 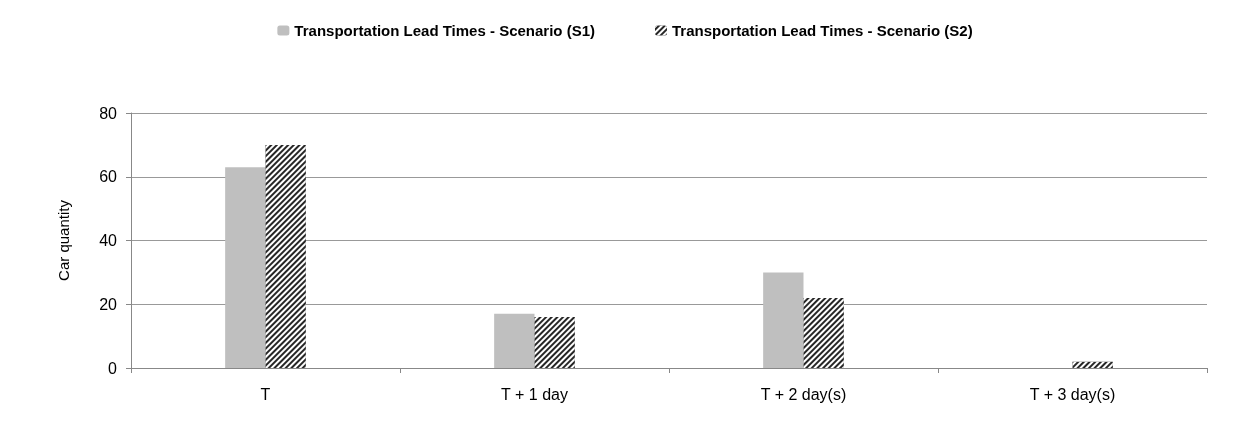 I want to click on y-tick-label: 60, so click(x=108, y=177).